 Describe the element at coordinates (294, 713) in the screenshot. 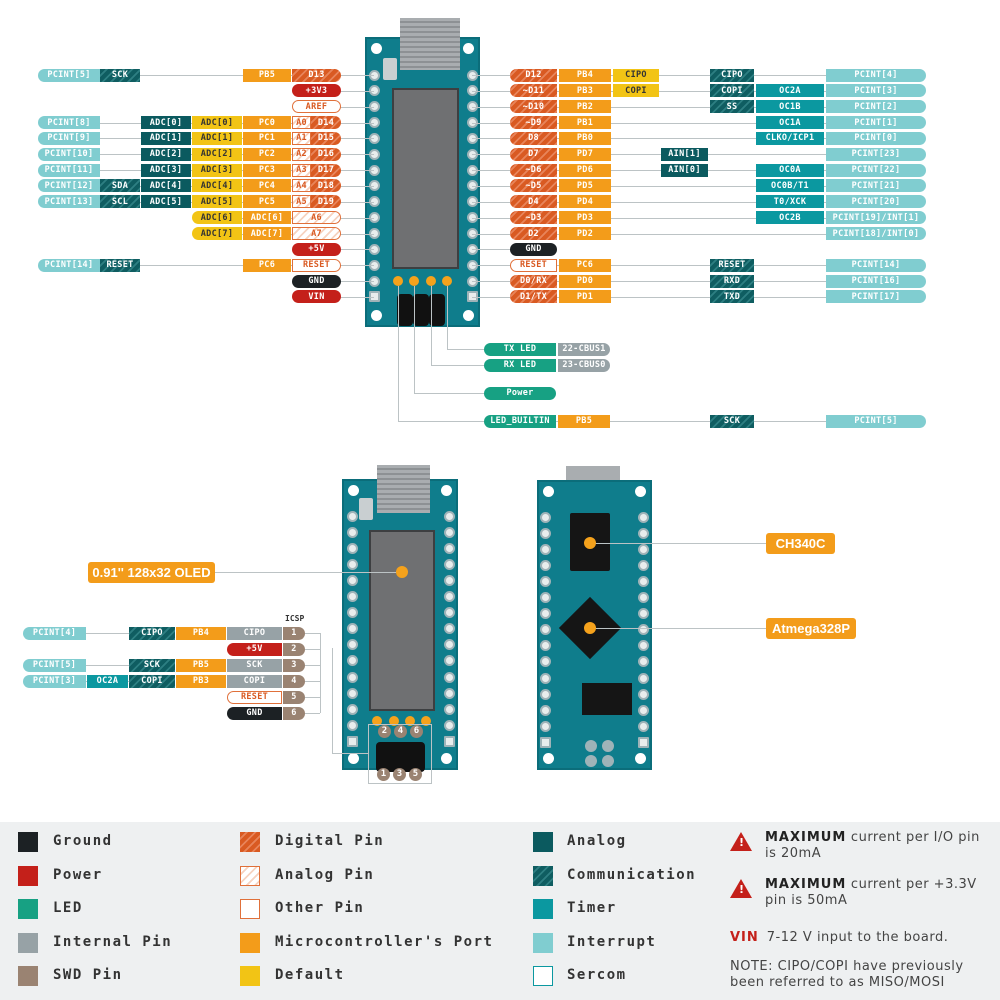

I see `icsp-pin-number: 6` at that location.